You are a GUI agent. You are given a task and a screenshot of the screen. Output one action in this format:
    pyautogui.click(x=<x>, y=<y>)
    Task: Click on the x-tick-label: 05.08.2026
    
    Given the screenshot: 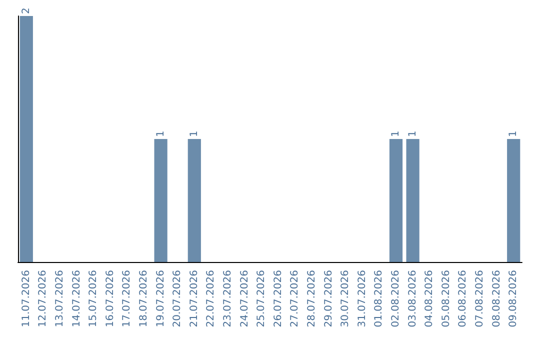 What is the action you would take?
    pyautogui.click(x=446, y=299)
    